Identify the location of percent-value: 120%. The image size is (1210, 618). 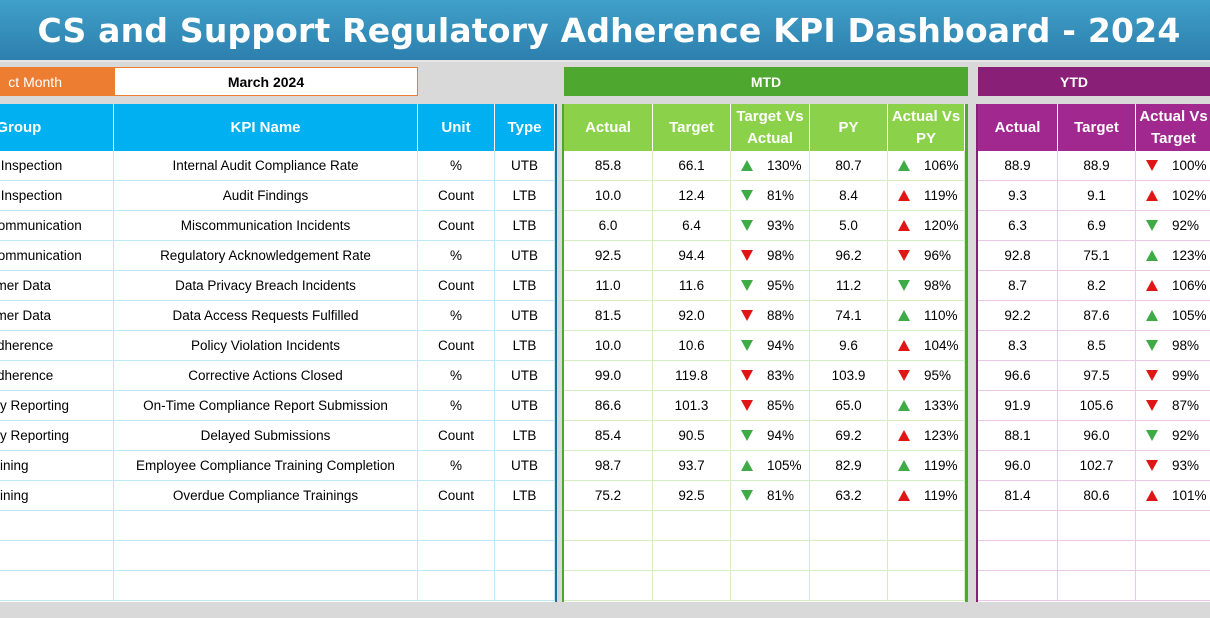
(941, 225).